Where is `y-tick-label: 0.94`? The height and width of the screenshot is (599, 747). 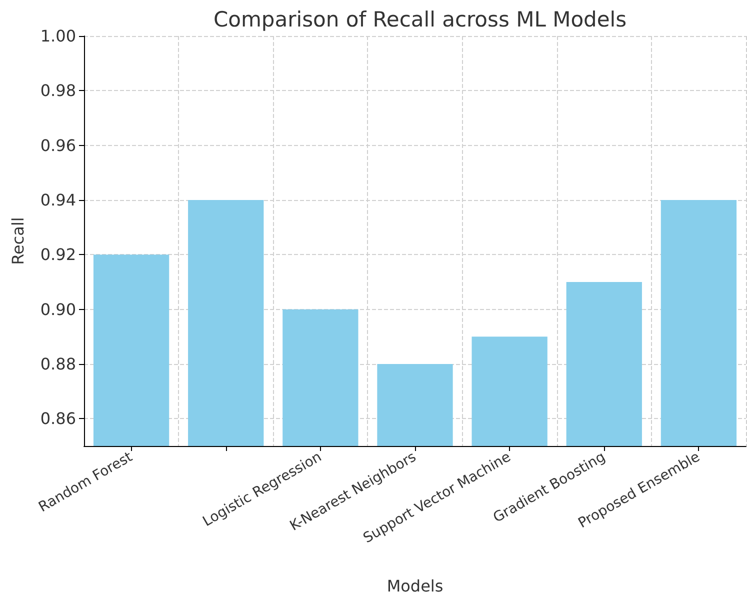 y-tick-label: 0.94 is located at coordinates (58, 200).